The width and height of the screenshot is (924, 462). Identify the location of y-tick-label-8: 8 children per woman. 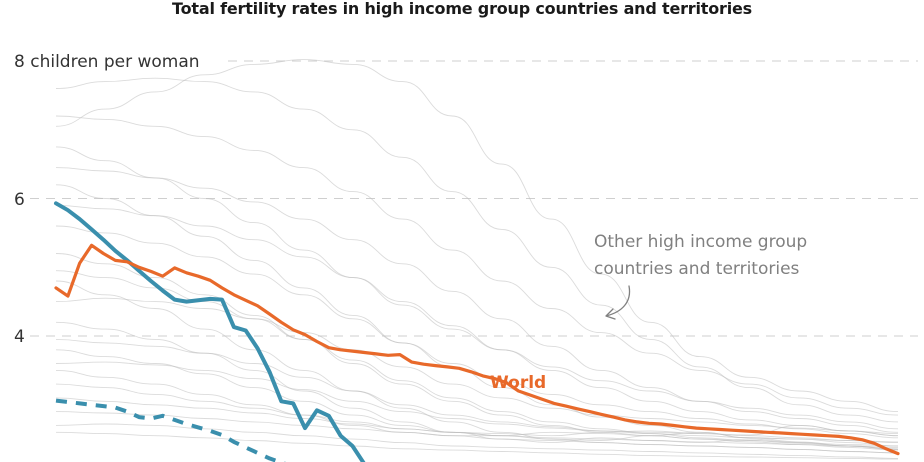
(107, 62).